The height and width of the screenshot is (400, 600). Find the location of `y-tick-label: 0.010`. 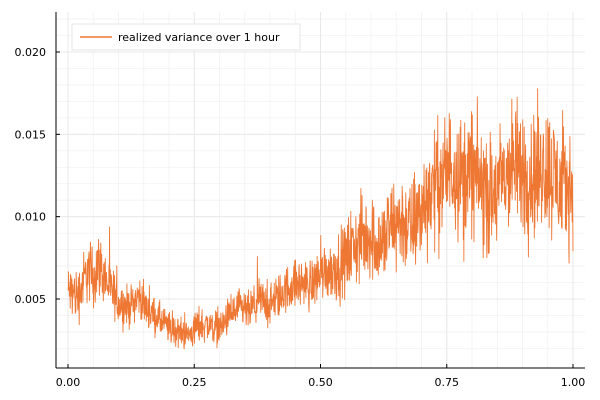

y-tick-label: 0.010 is located at coordinates (31, 217).